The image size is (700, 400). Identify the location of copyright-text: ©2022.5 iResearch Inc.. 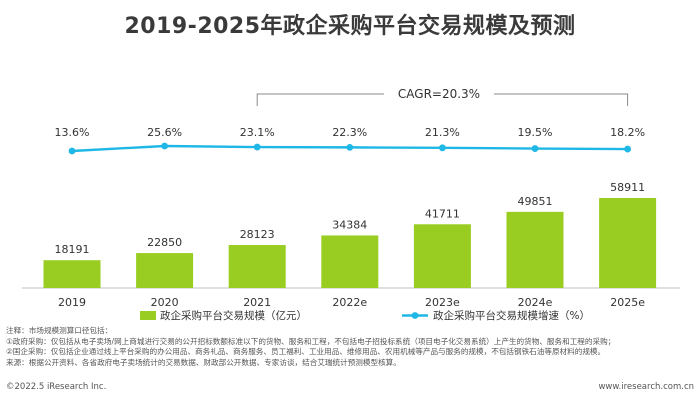
(56, 387).